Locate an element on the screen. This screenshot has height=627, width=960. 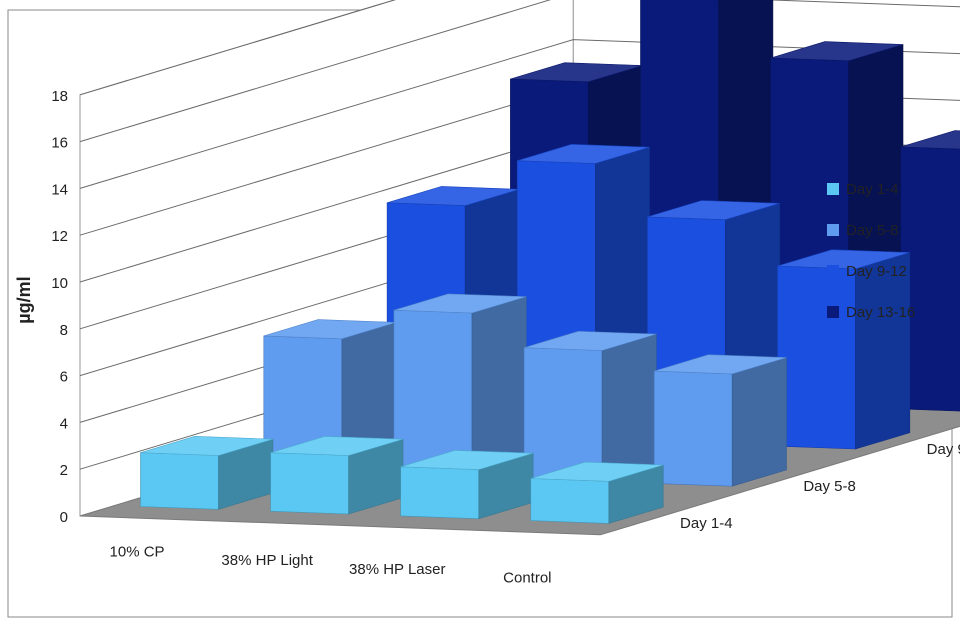
y-tick-label: 16 is located at coordinates (59, 143).